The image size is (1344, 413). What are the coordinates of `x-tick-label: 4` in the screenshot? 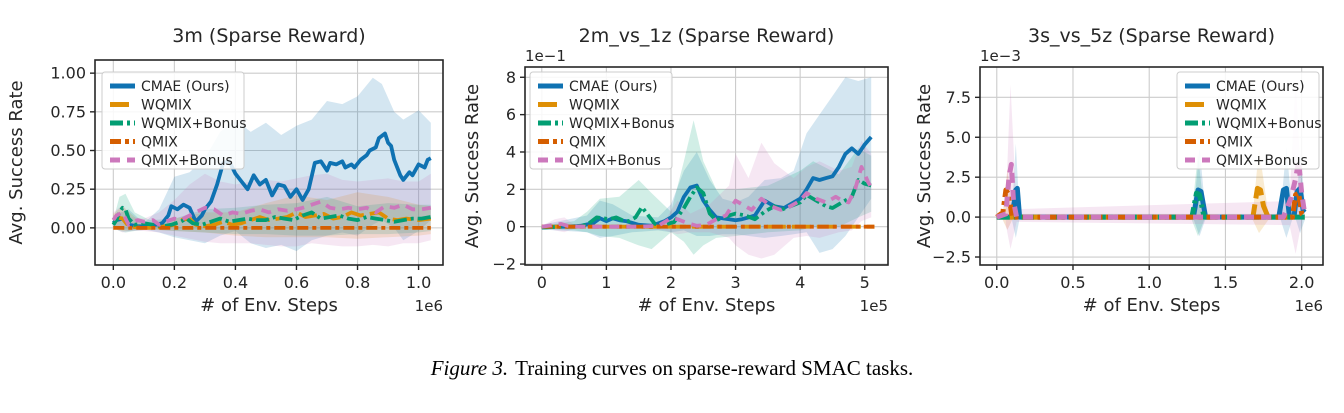 It's located at (800, 282).